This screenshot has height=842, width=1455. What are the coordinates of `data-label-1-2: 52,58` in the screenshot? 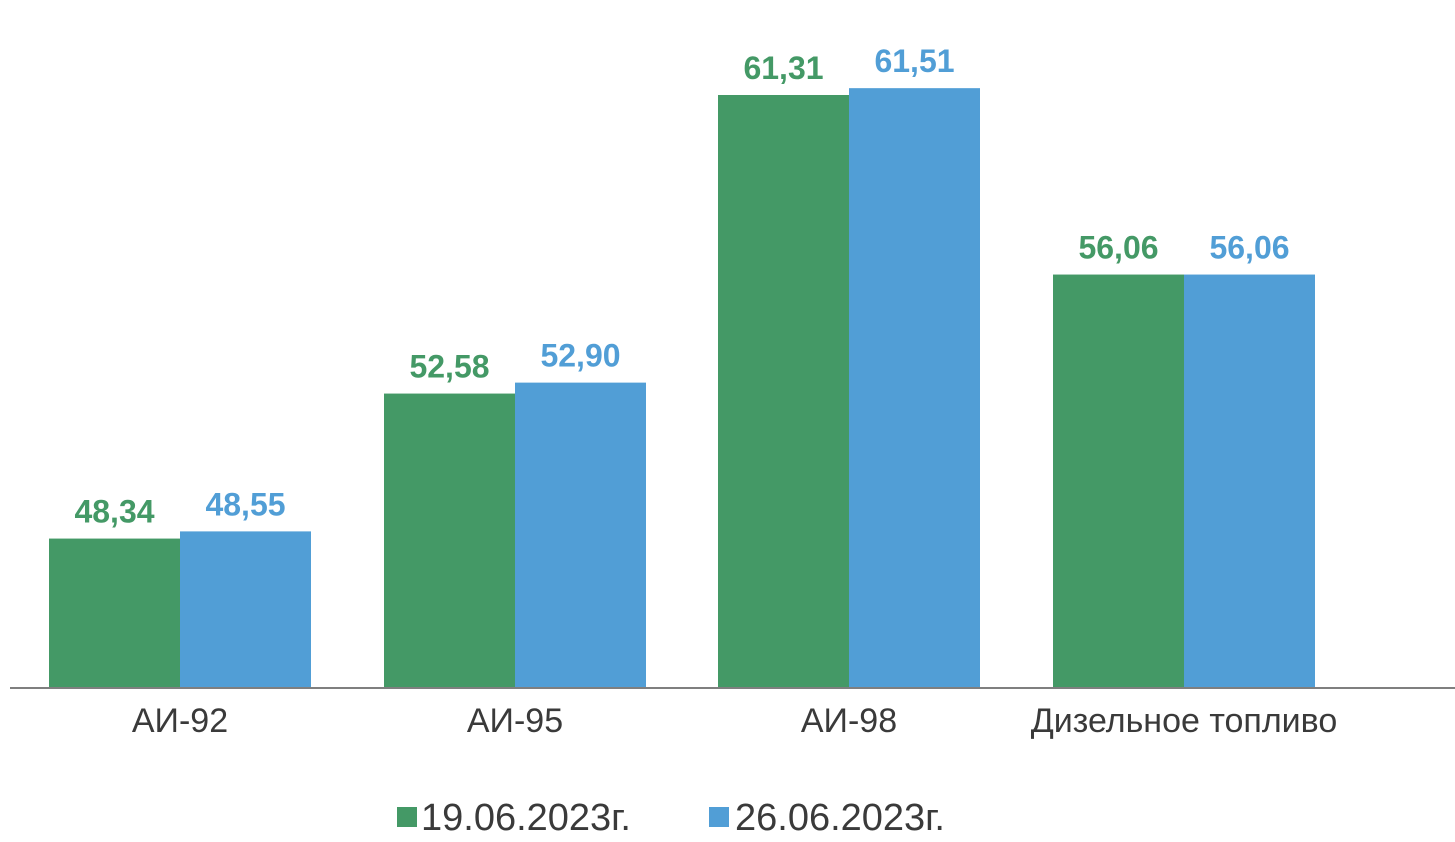 It's located at (449, 367).